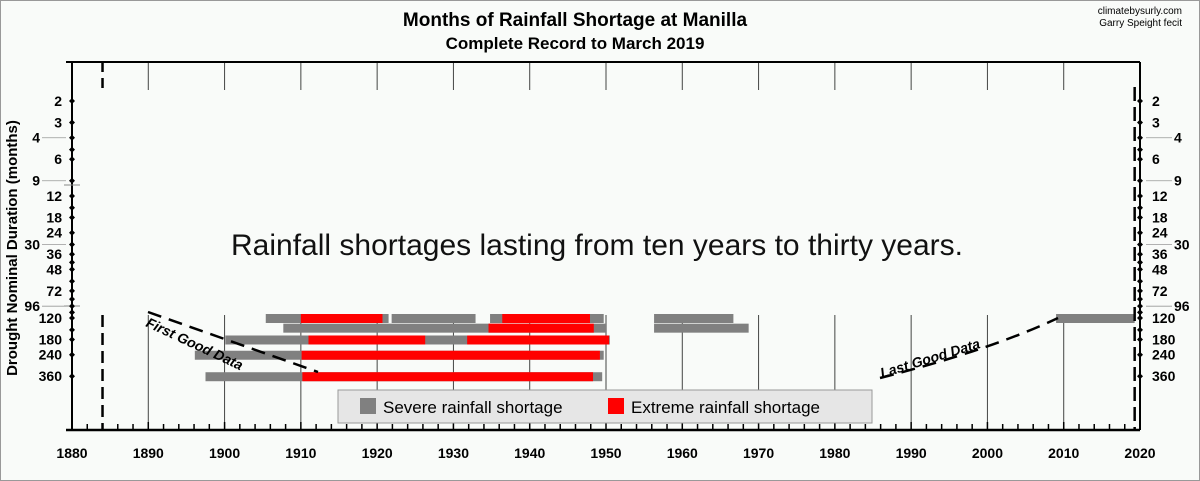 This screenshot has height=481, width=1200. Describe the element at coordinates (473, 407) in the screenshot. I see `legend-label-severe: Severe rainfall shortage` at that location.